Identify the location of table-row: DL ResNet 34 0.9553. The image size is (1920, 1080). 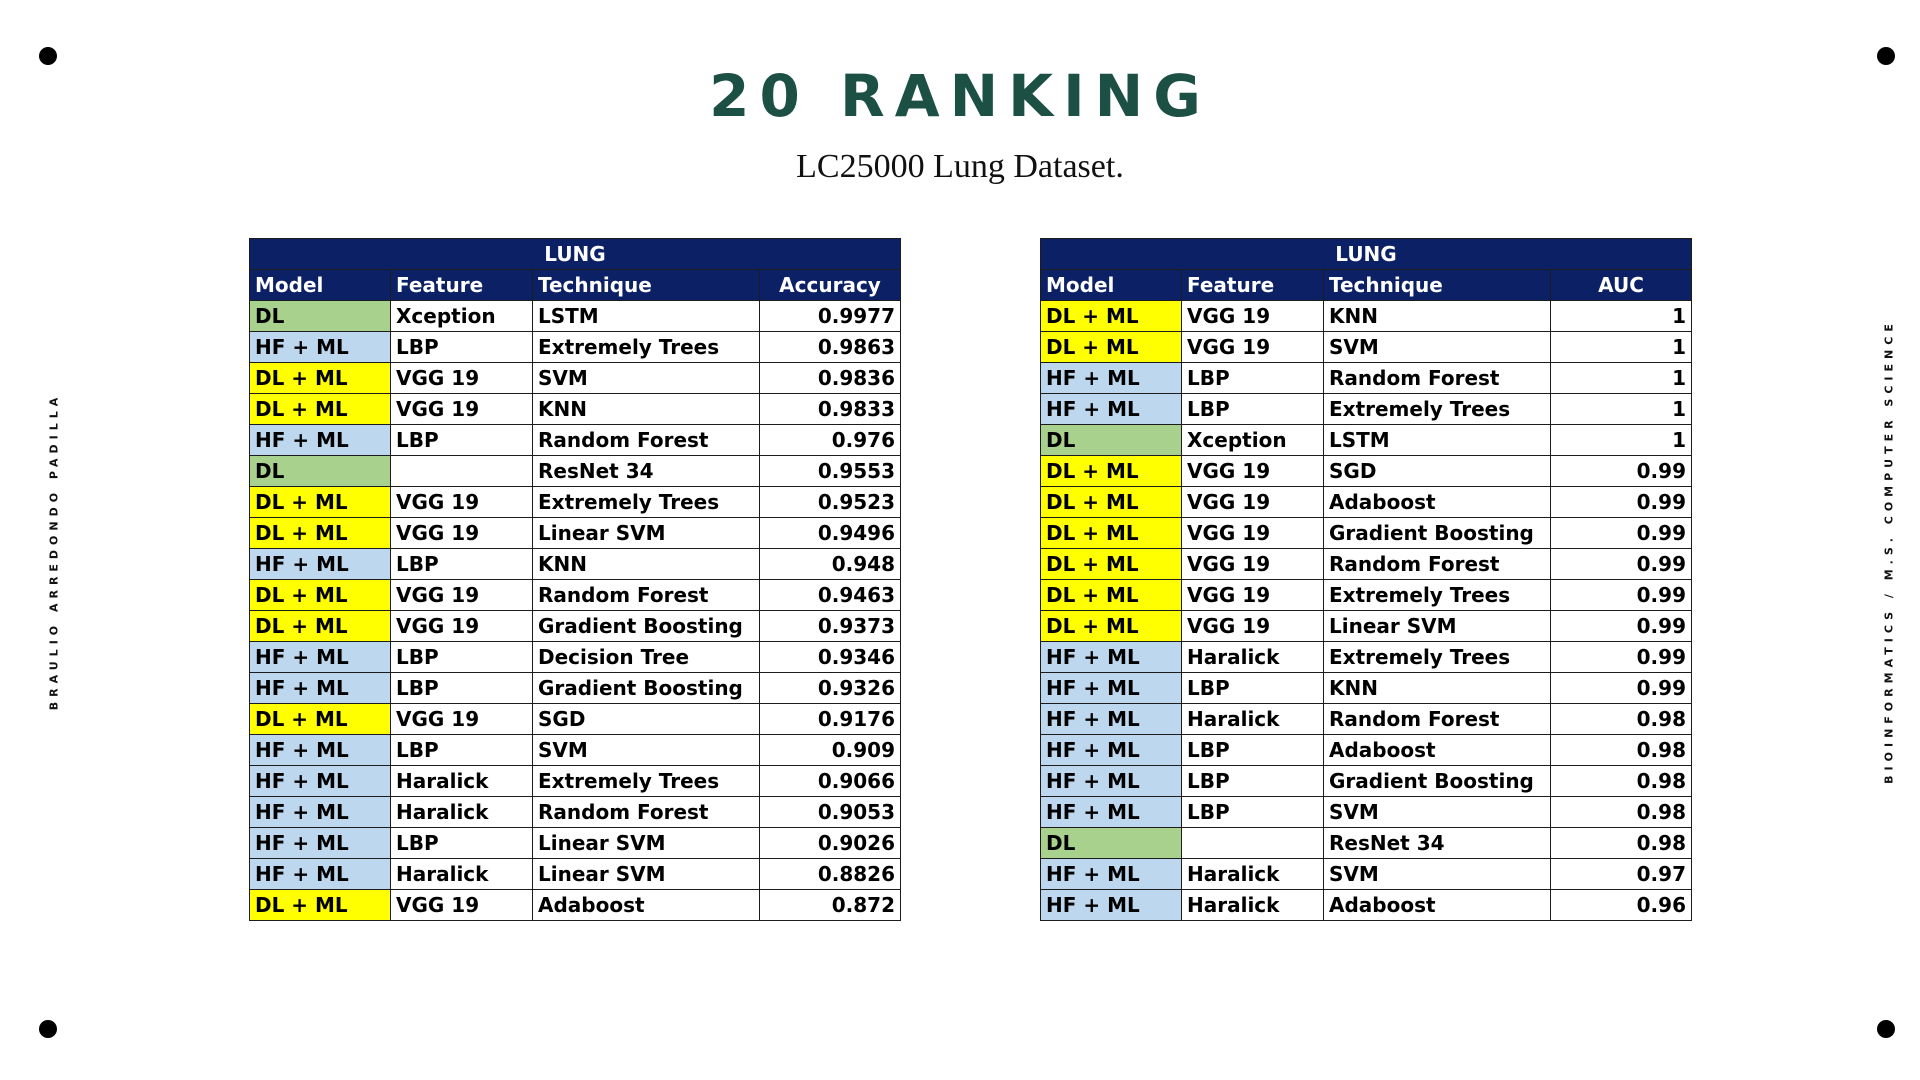
(575, 471).